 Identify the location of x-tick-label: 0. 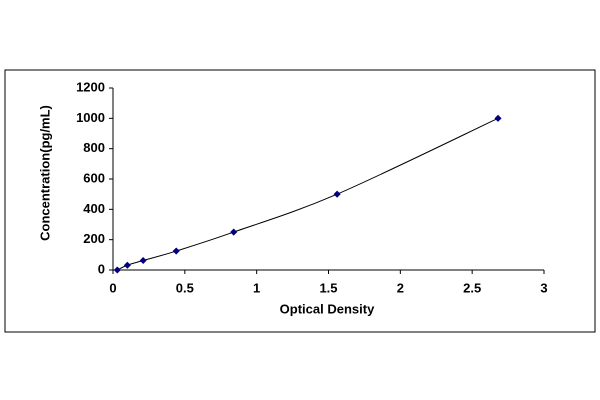
(112, 287).